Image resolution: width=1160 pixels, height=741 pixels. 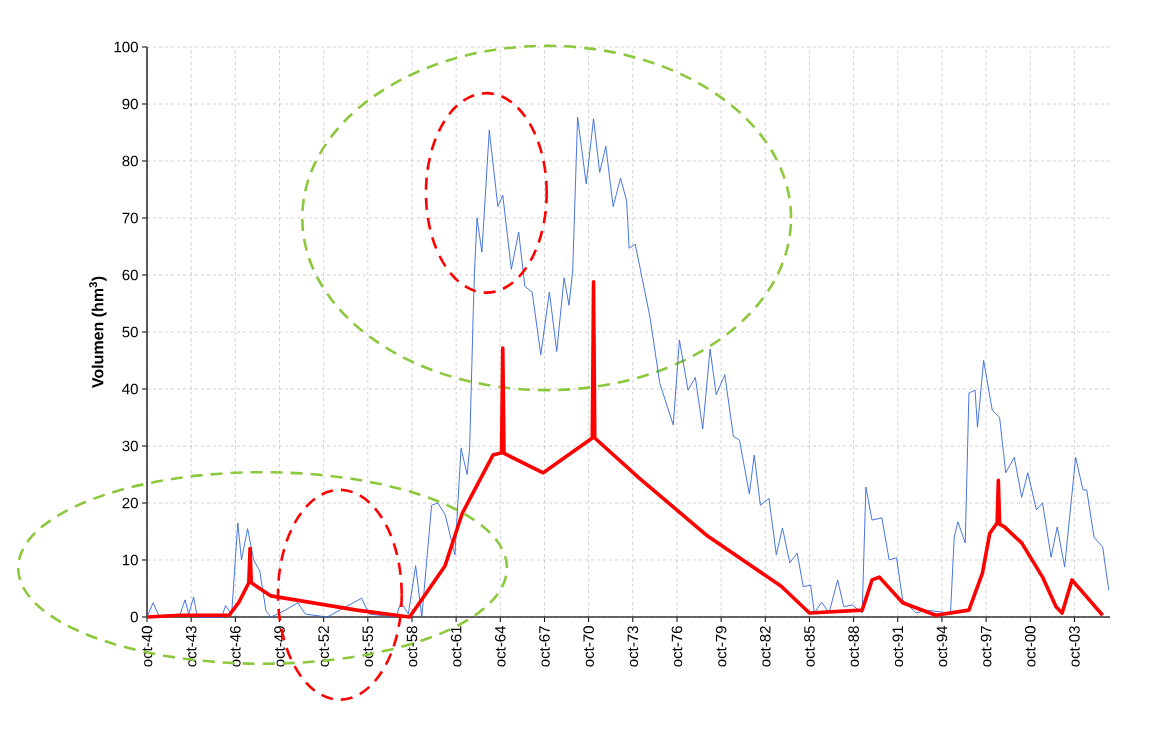 I want to click on y-tick-label: 100, so click(x=126, y=47).